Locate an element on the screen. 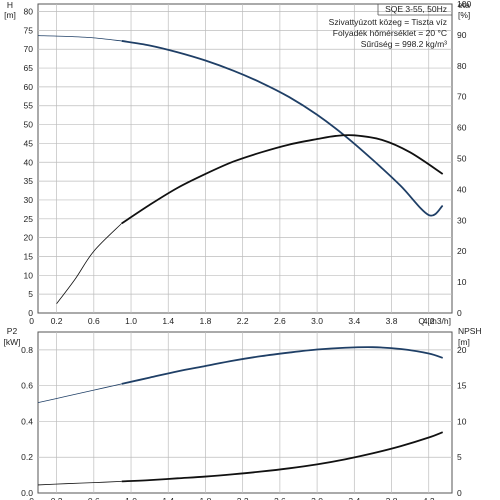 This screenshot has width=500, height=500. chart-title: SQE 3-55, 50Hz is located at coordinates (416, 9).